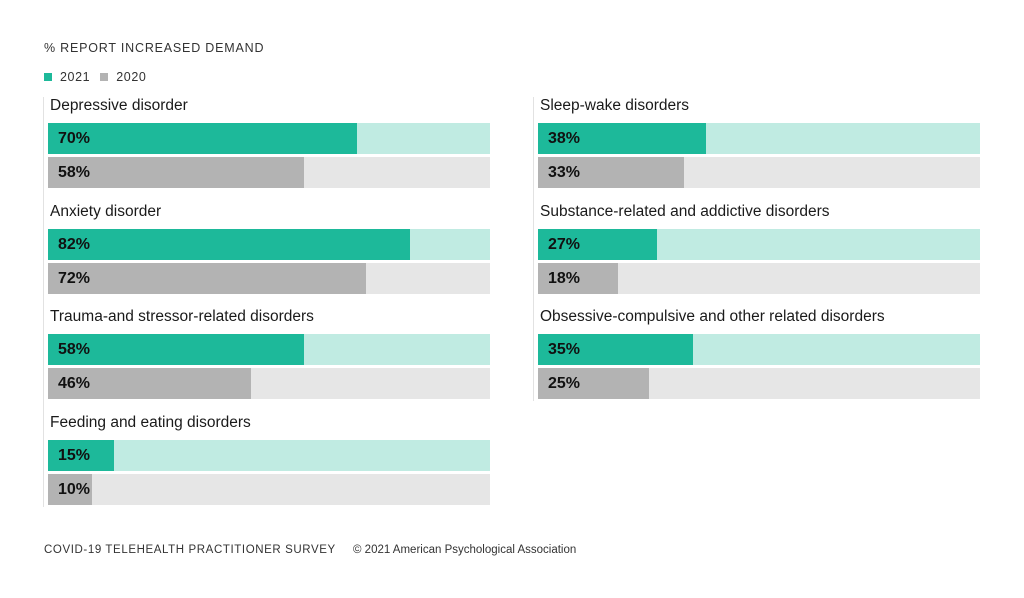 This screenshot has height=598, width=1024. I want to click on bar-track-2020: 58%, so click(269, 172).